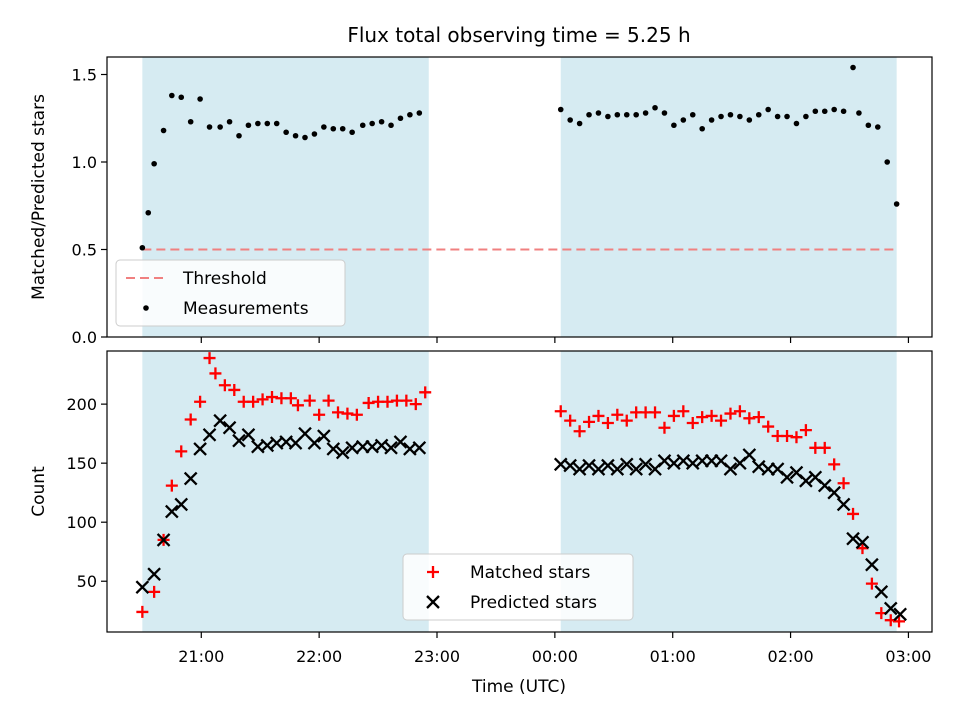 Image resolution: width=960 pixels, height=720 pixels. Describe the element at coordinates (533, 603) in the screenshot. I see `legend-label: Predicted stars` at that location.